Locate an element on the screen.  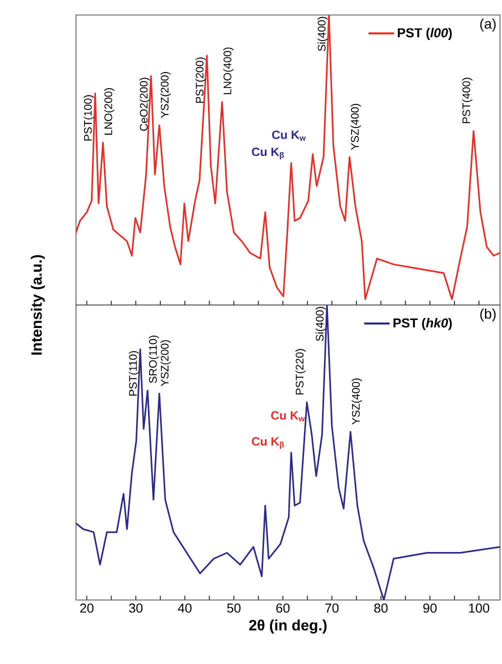
annotation: PST(220) is located at coordinates (300, 371).